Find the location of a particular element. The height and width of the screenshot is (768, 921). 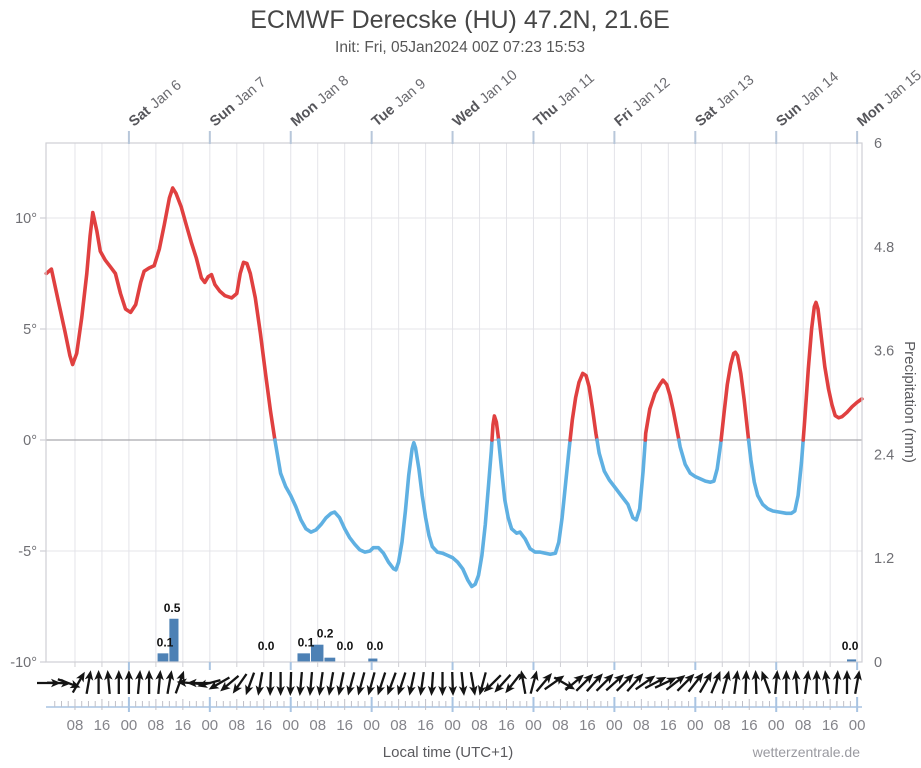

precipitation-axis: 6 4.8 3.6 2.4 1.2 0 is located at coordinates (884, 403).